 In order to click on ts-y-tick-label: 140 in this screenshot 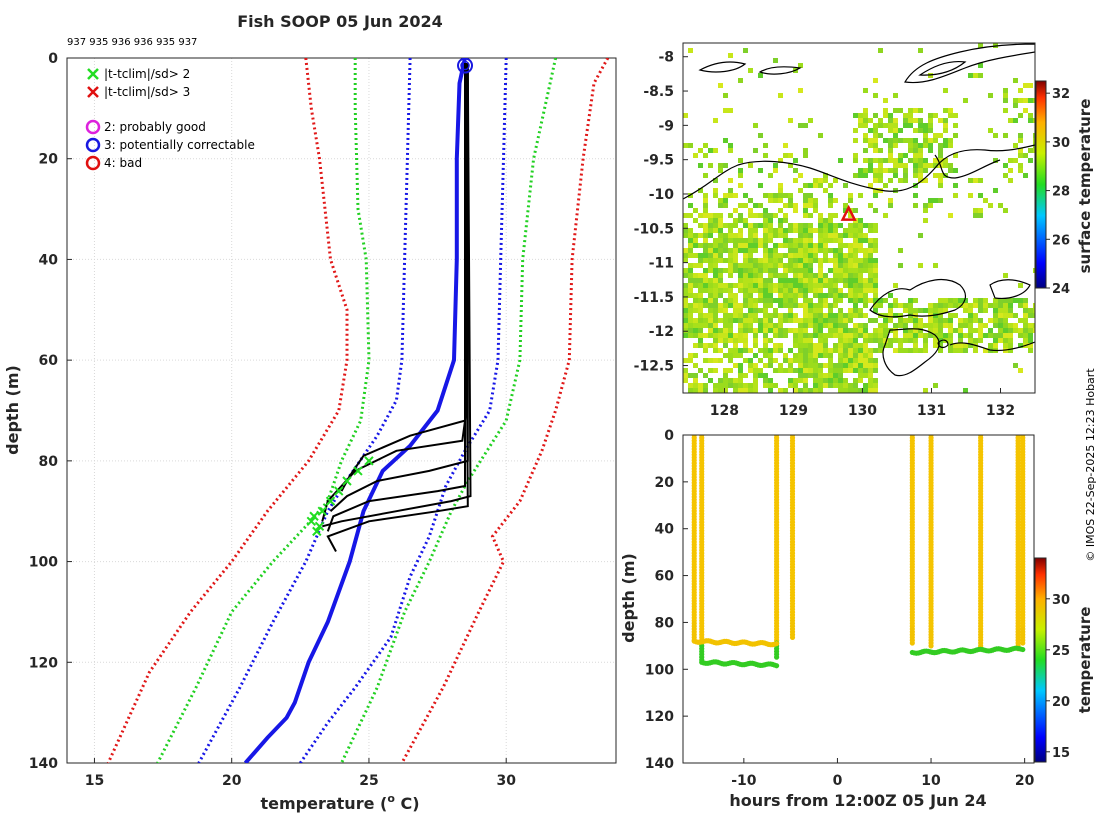, I will do `click(659, 764)`.